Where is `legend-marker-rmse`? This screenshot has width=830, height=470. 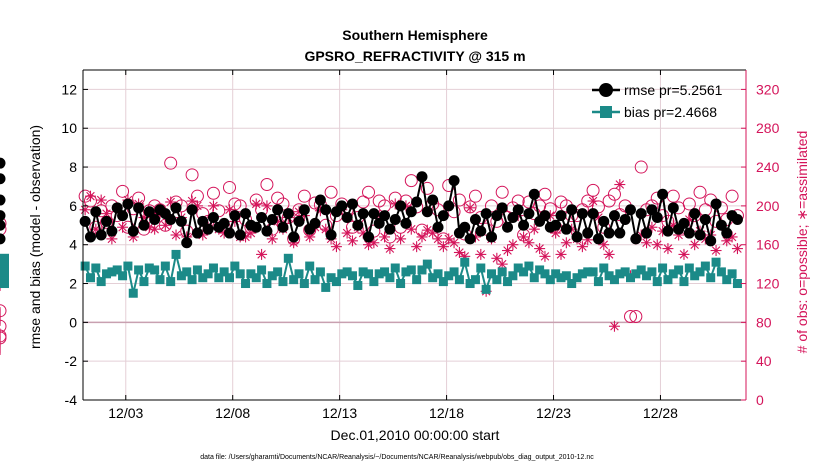
legend-marker-rmse is located at coordinates (606, 90).